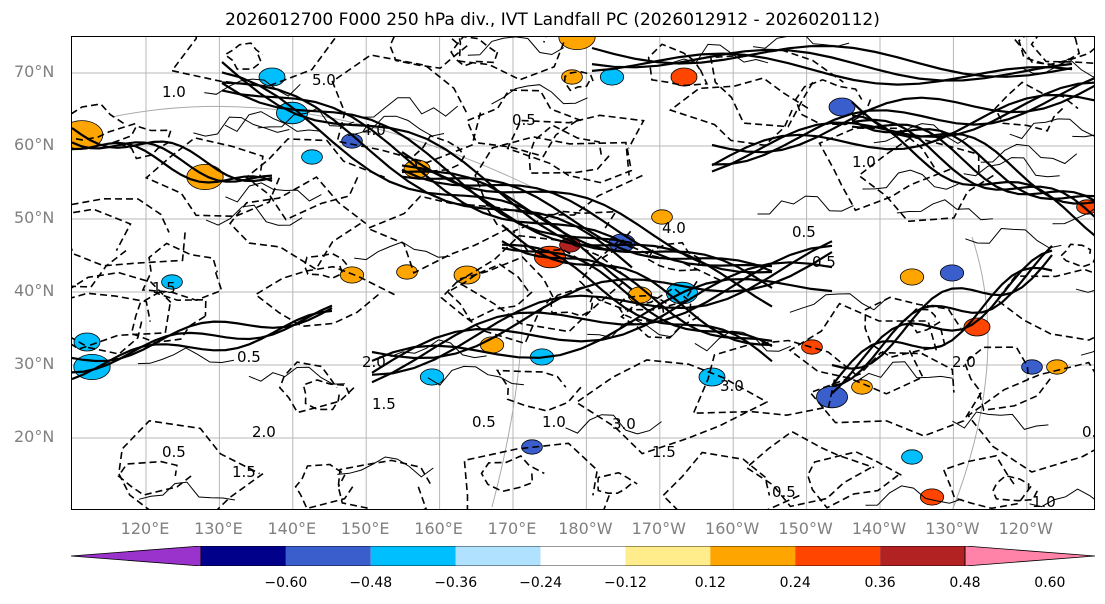 Image resolution: width=1105 pixels, height=604 pixels. Describe the element at coordinates (1050, 583) in the screenshot. I see `colorbar-tick-label: 0.60` at that location.